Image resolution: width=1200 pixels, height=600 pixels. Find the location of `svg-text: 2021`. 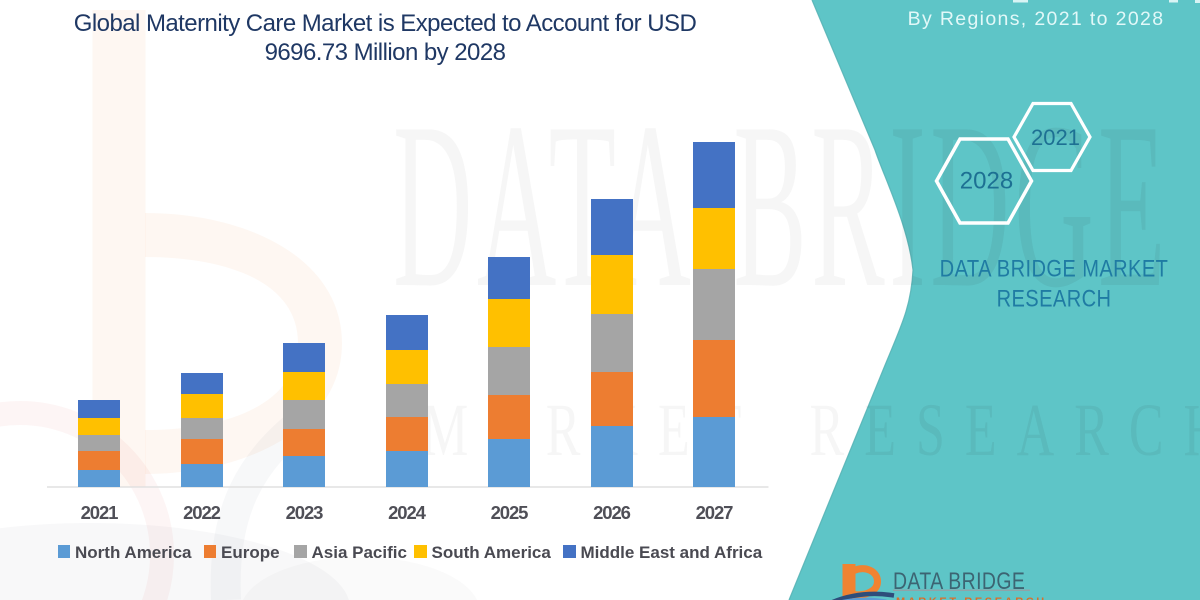

svg-text: 2021 is located at coordinates (1055, 137).